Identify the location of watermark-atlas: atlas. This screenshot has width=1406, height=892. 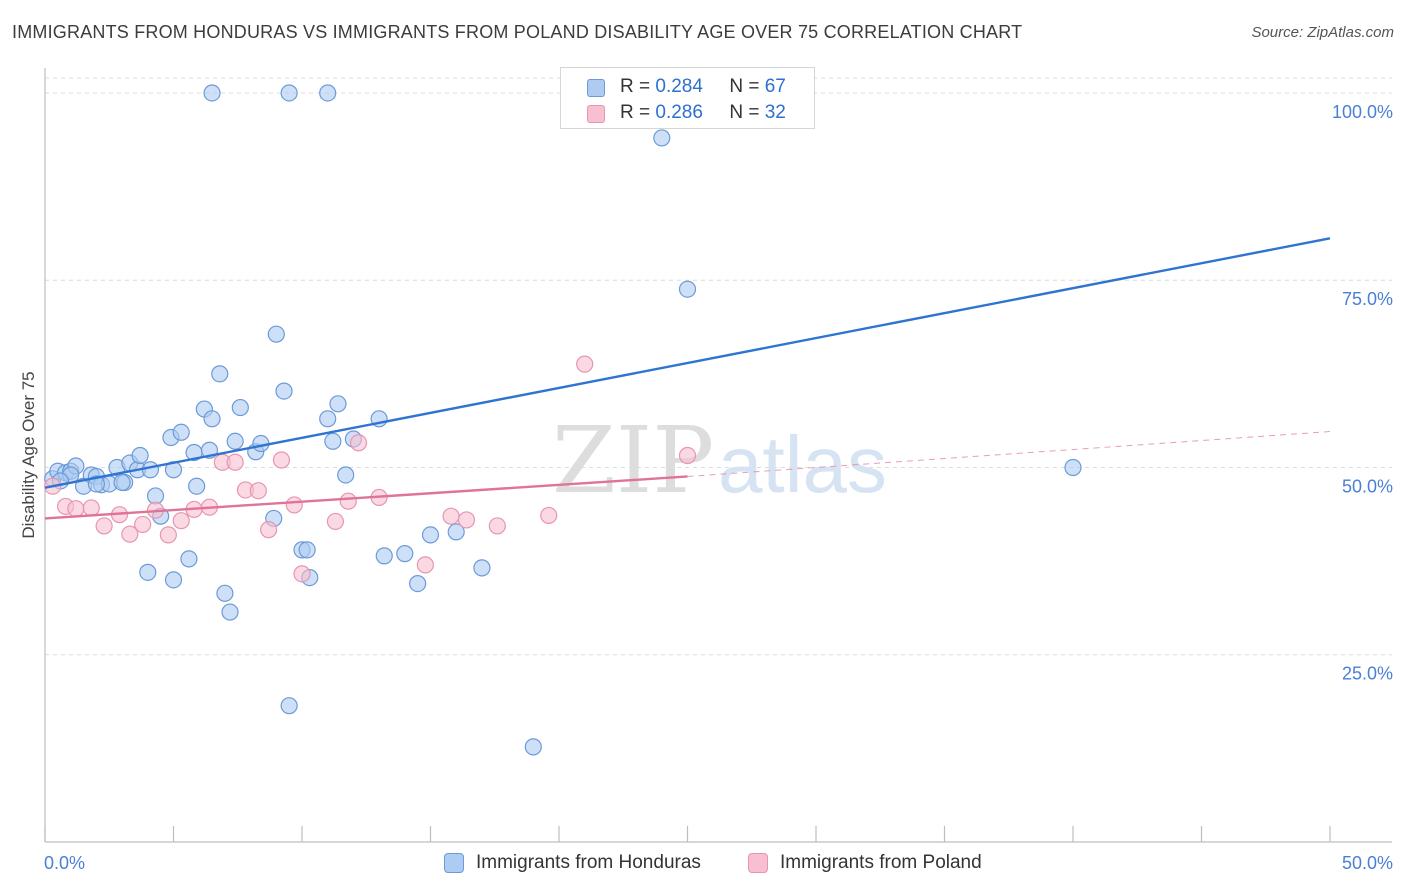
(802, 464).